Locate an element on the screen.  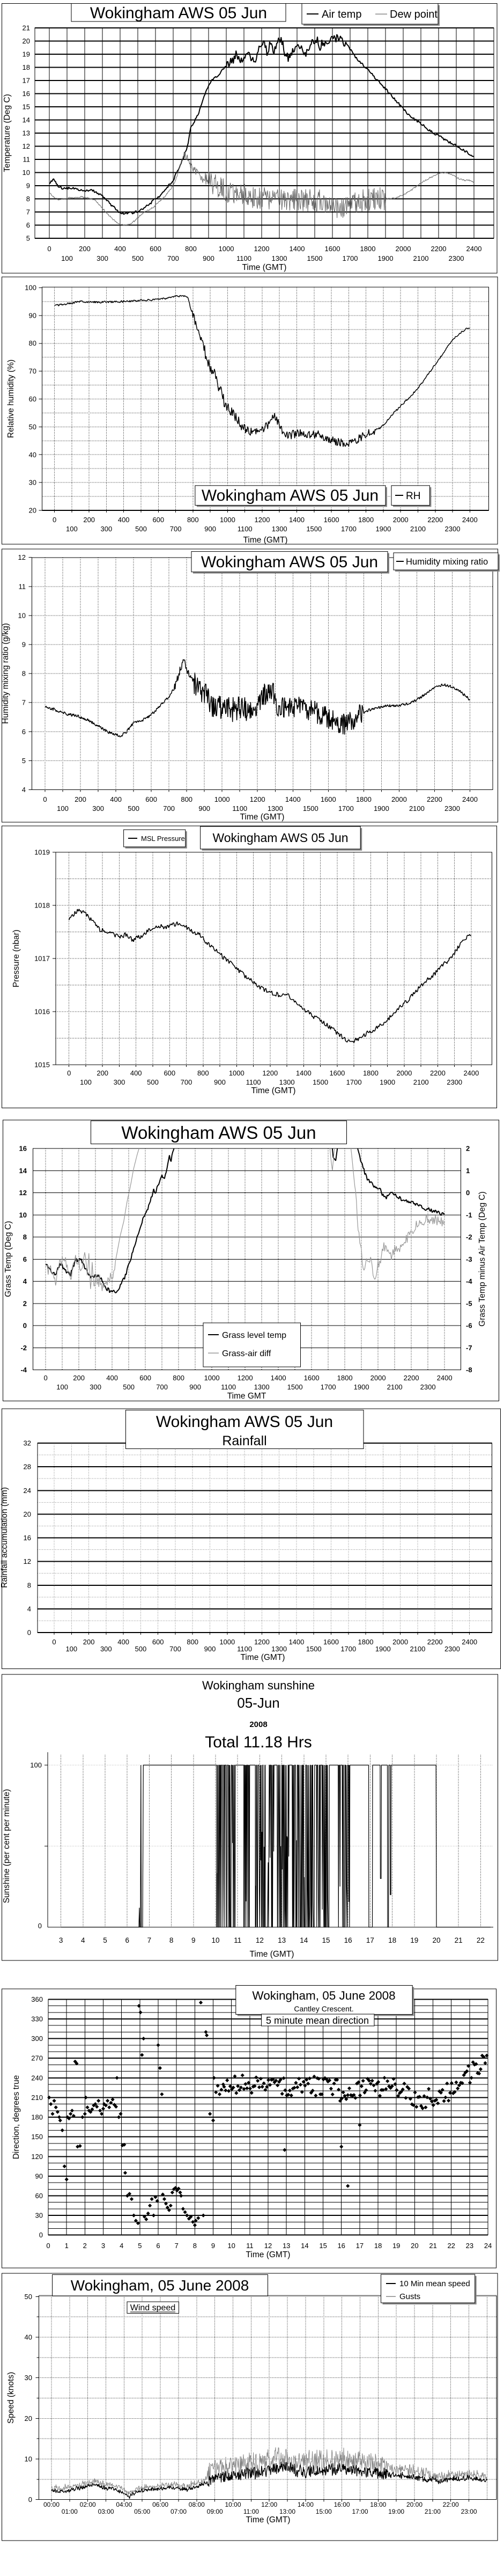
svg-text: 19:00 is located at coordinates (396, 2511).